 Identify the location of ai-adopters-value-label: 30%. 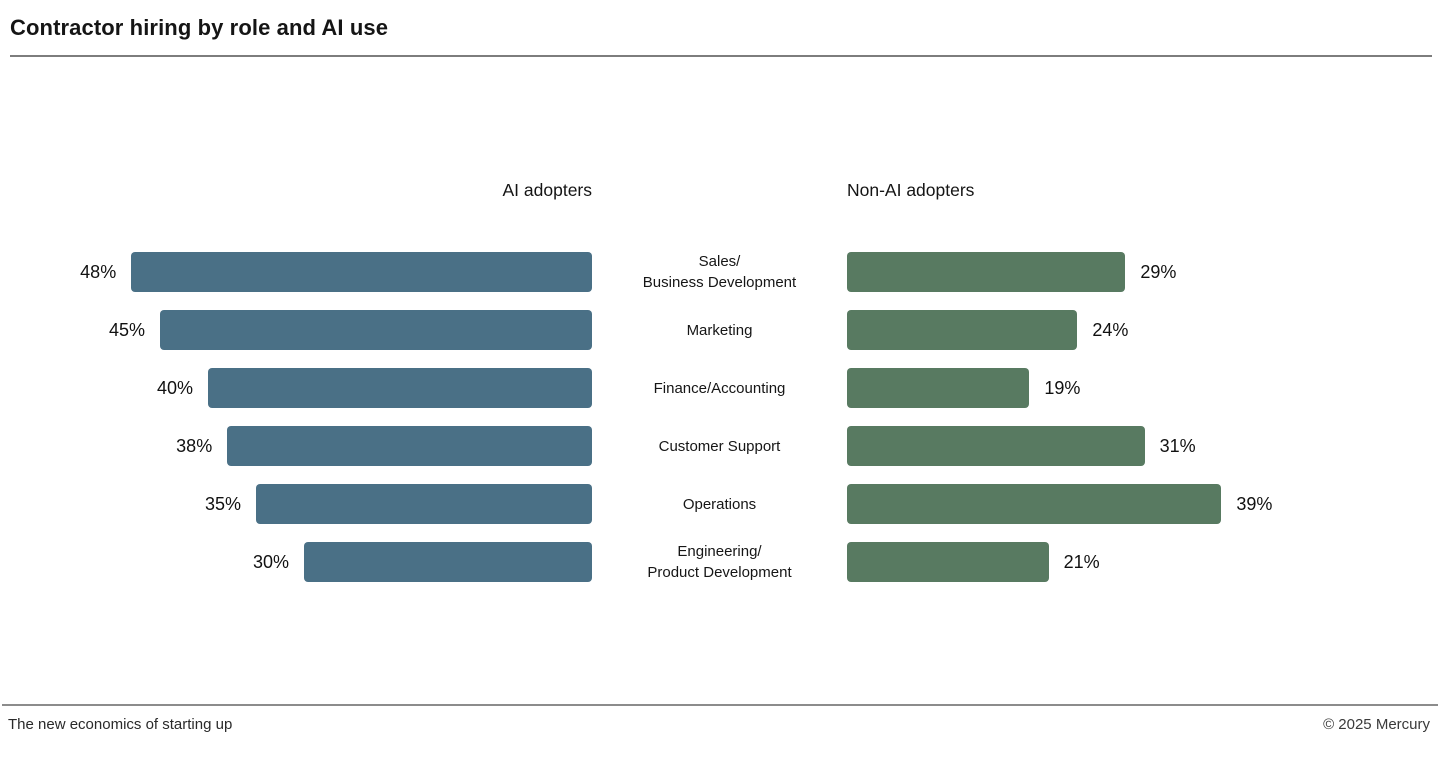
(270, 561).